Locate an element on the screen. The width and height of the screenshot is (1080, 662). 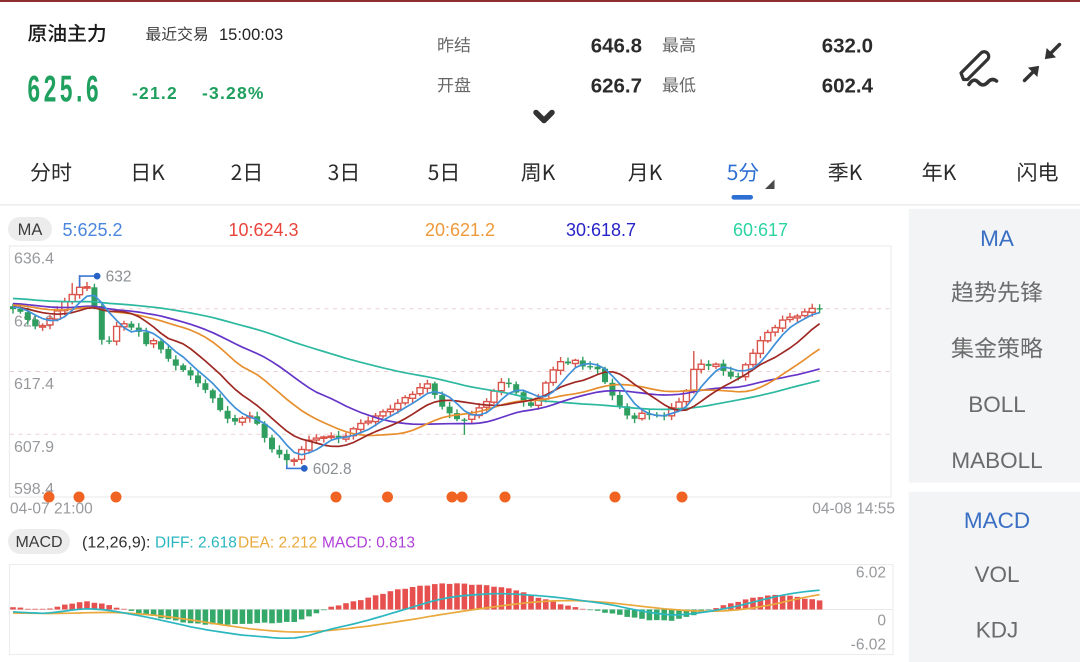
svg-text: 0 is located at coordinates (881, 621).